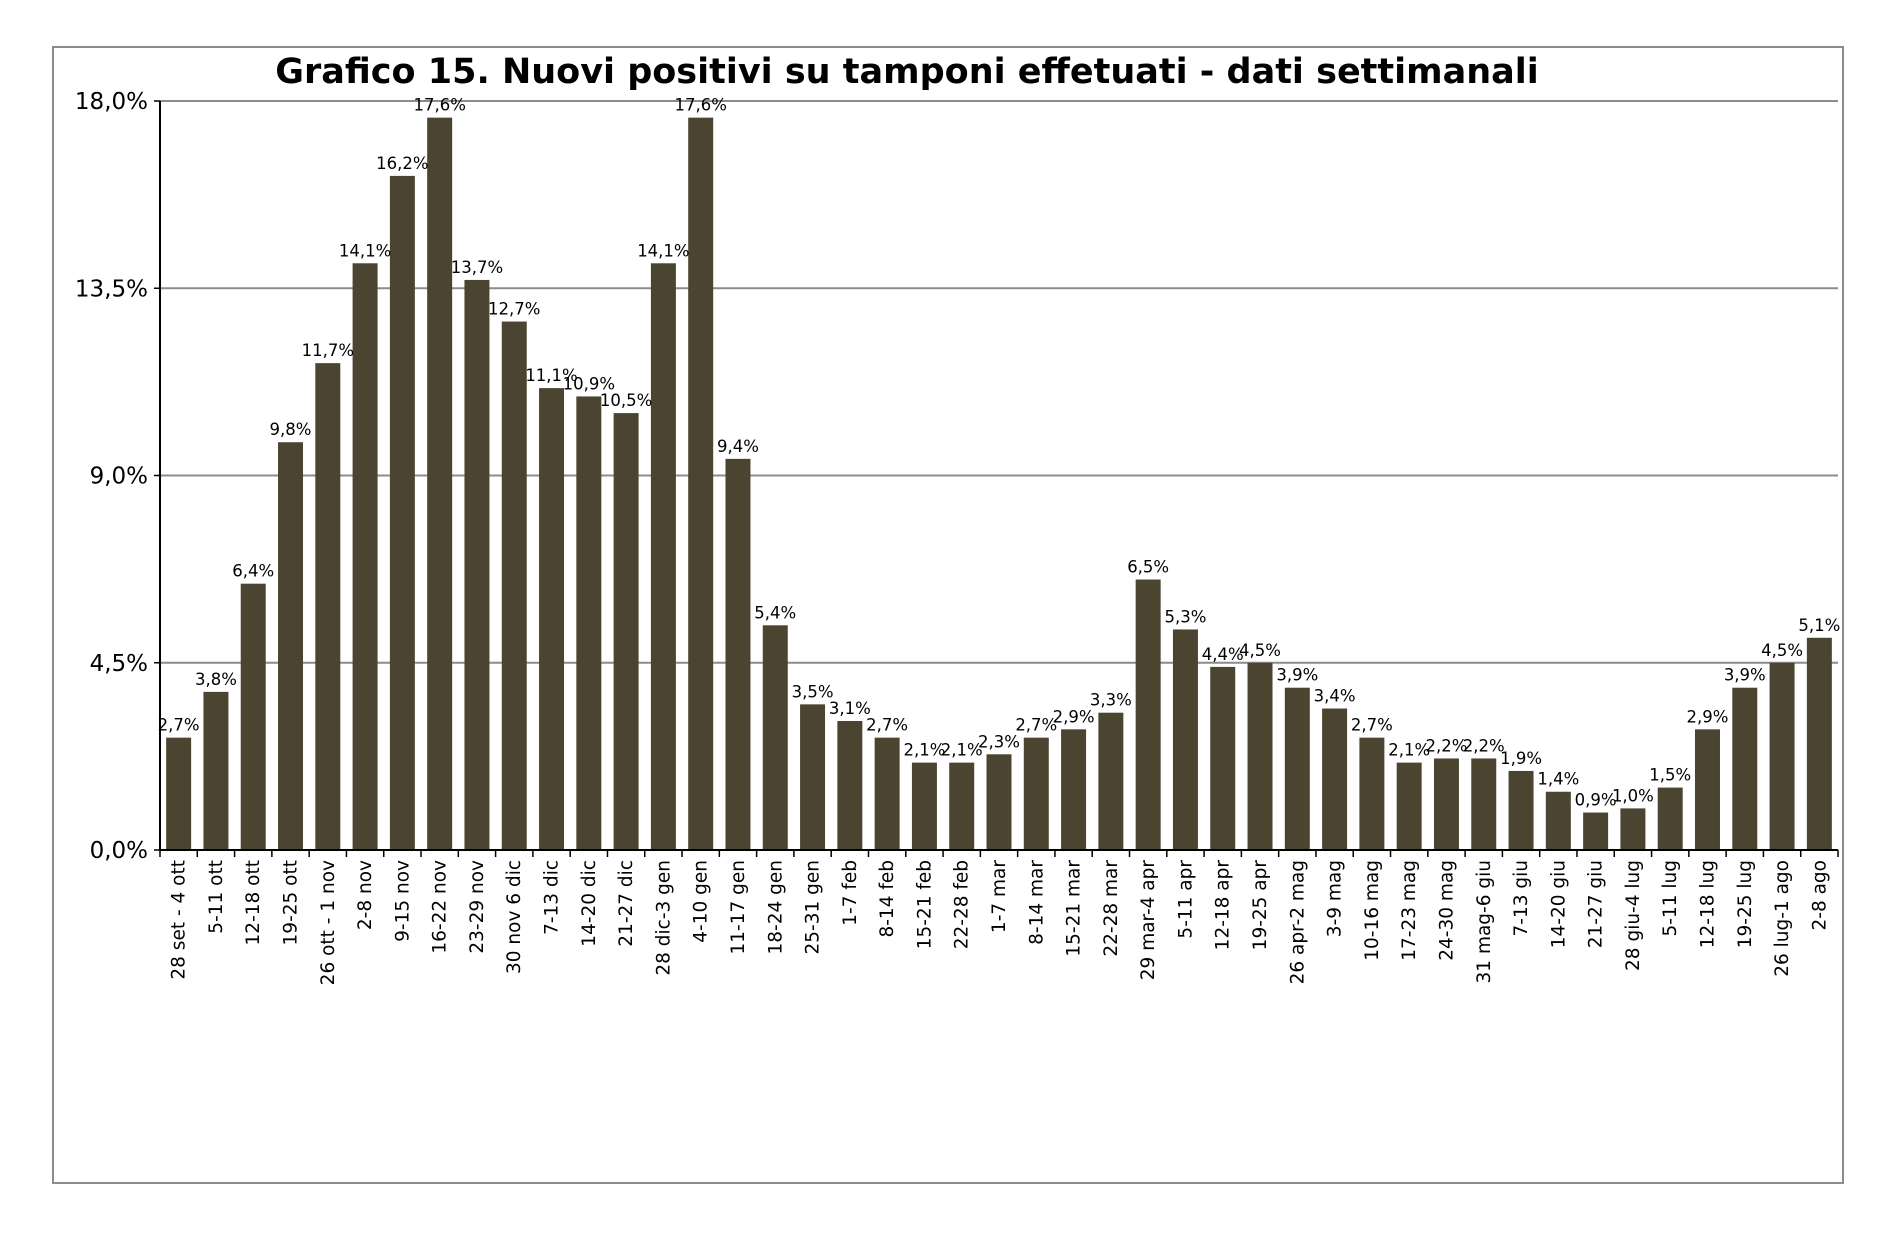  What do you see at coordinates (1074, 716) in the screenshot?
I see `data-label: 2,9%` at bounding box center [1074, 716].